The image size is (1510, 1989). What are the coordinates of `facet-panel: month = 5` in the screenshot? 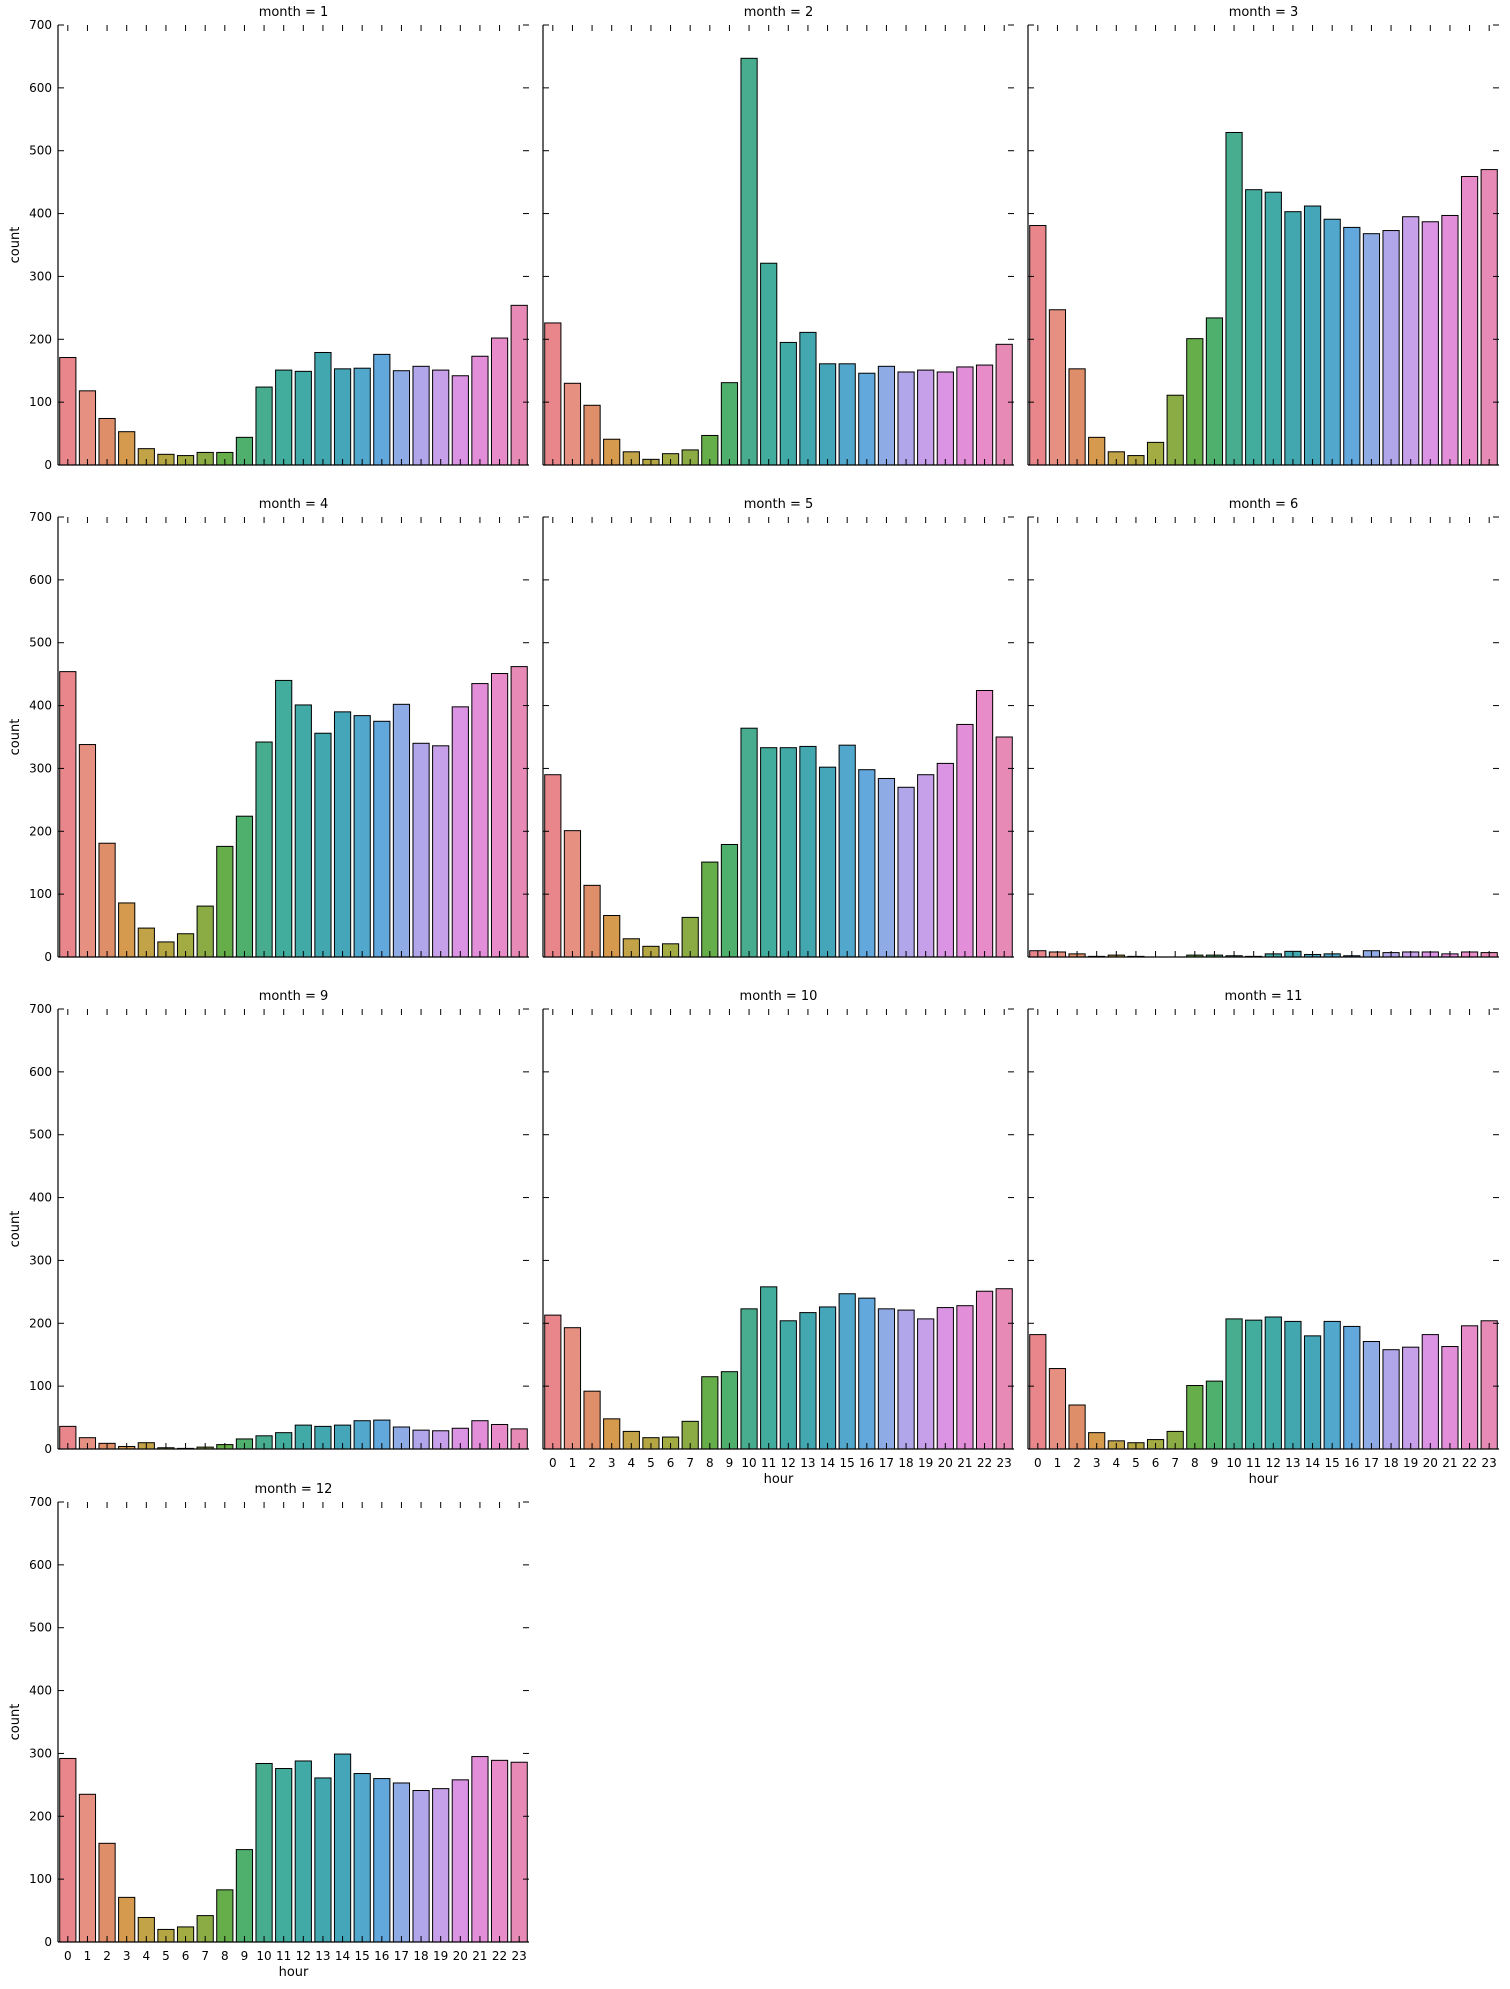 It's located at (778, 727).